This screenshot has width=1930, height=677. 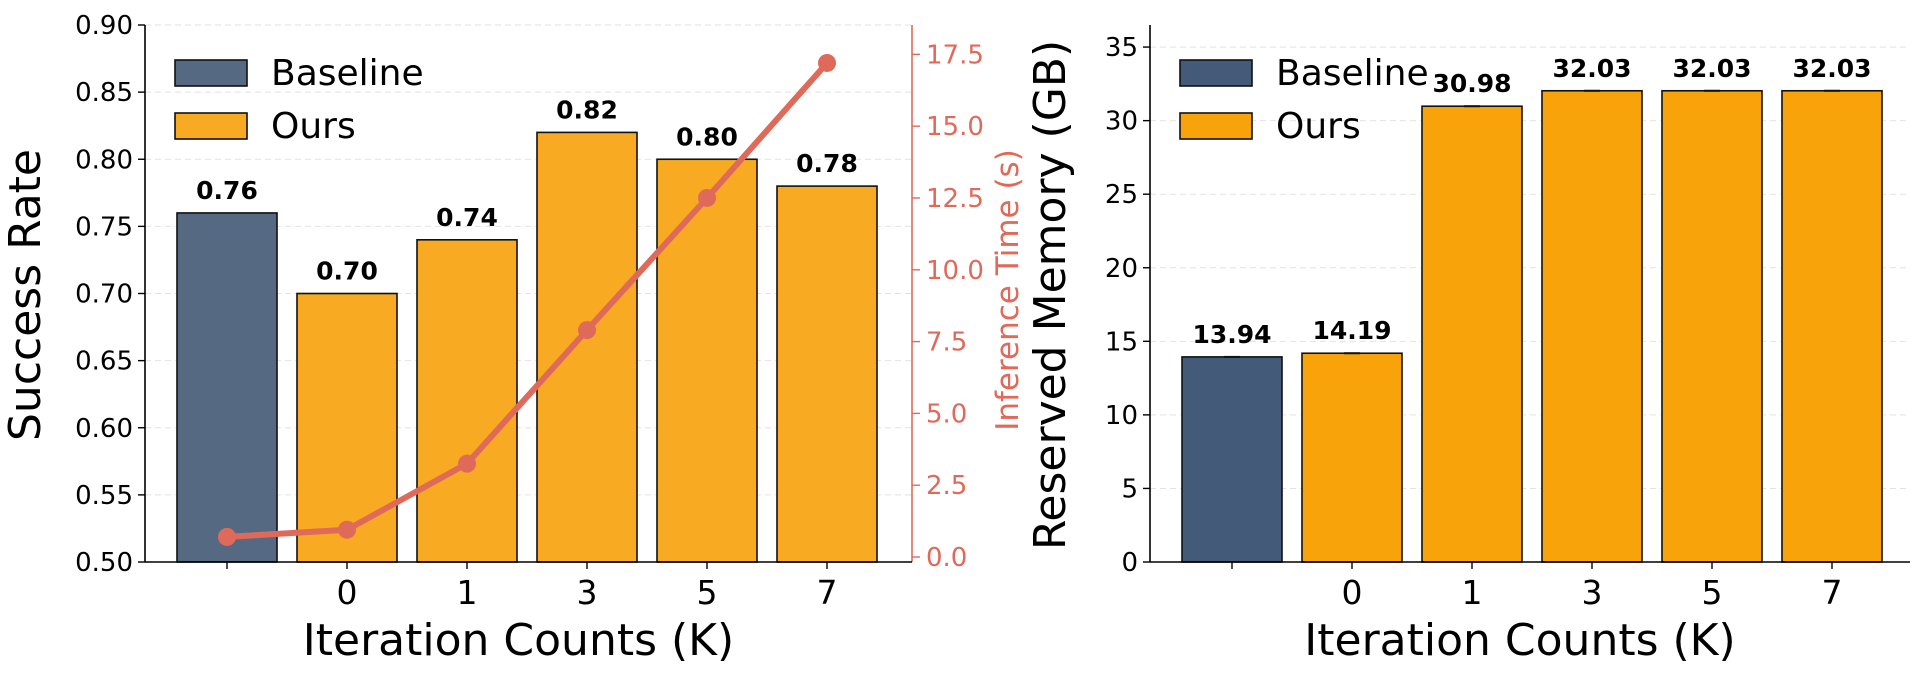 I want to click on right-y-tick-label: 15.0, so click(x=955, y=127).